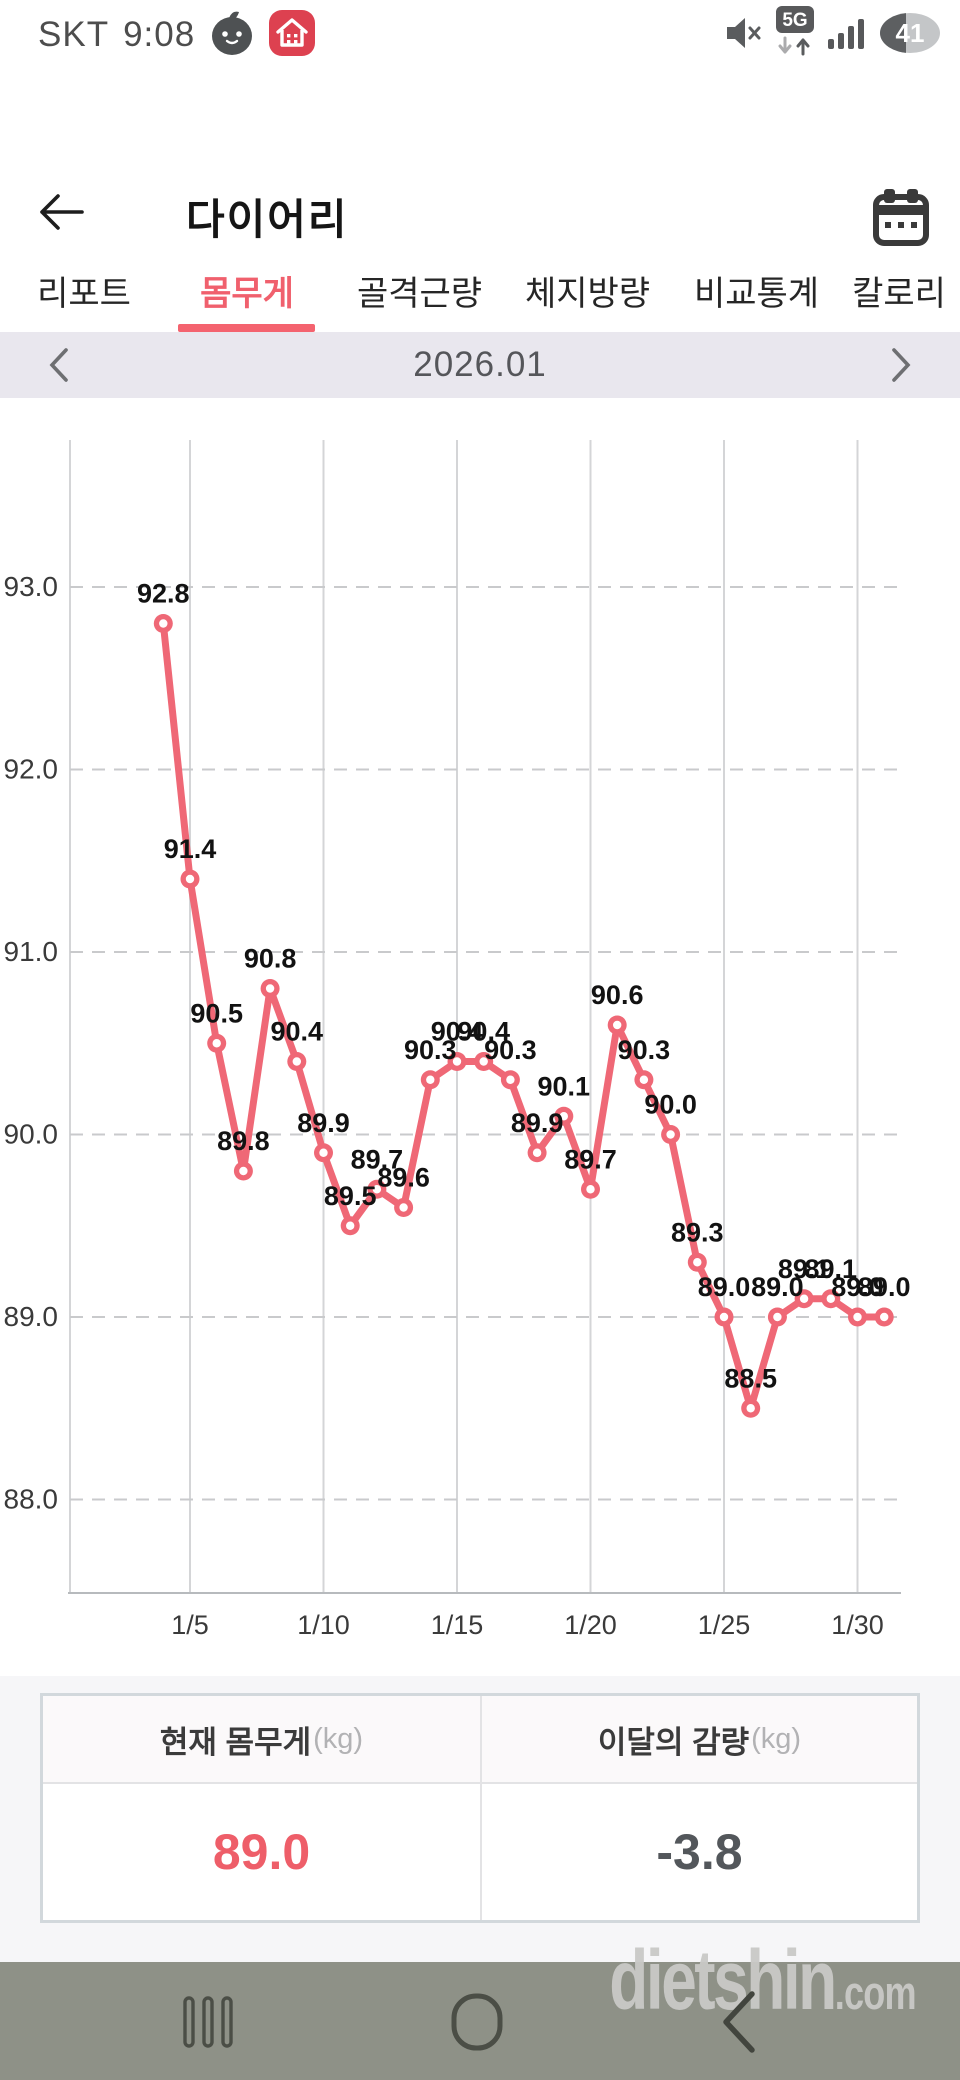  I want to click on app-header: 다이어리, so click(480, 158).